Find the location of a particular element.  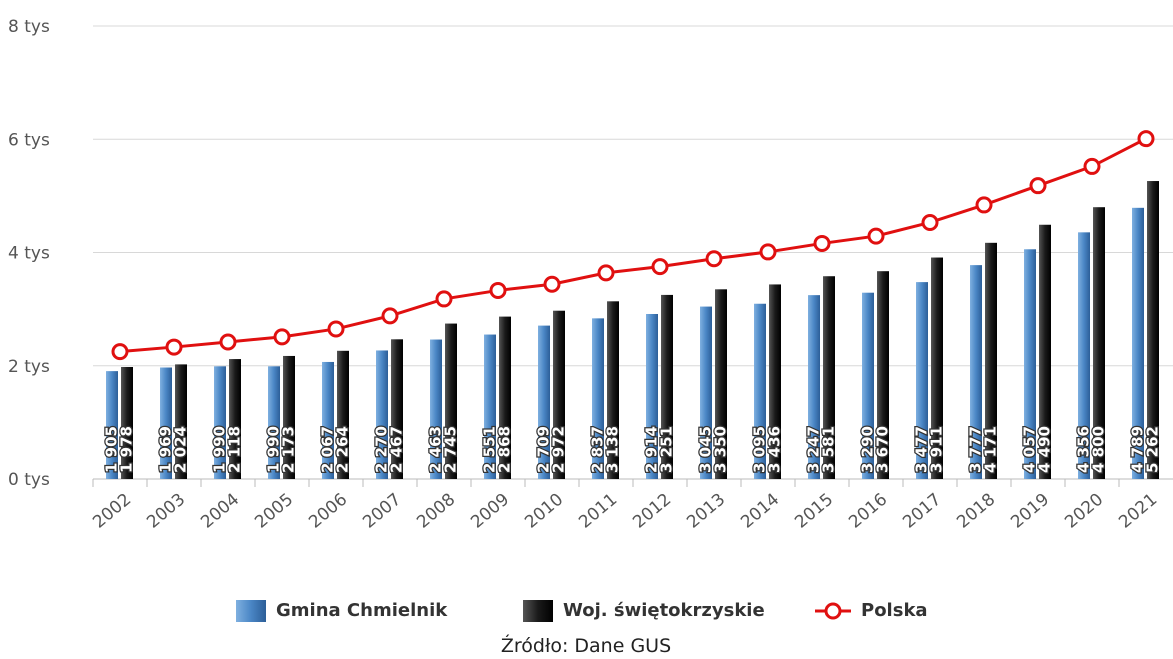

x-tick-label: 2006 is located at coordinates (328, 511).